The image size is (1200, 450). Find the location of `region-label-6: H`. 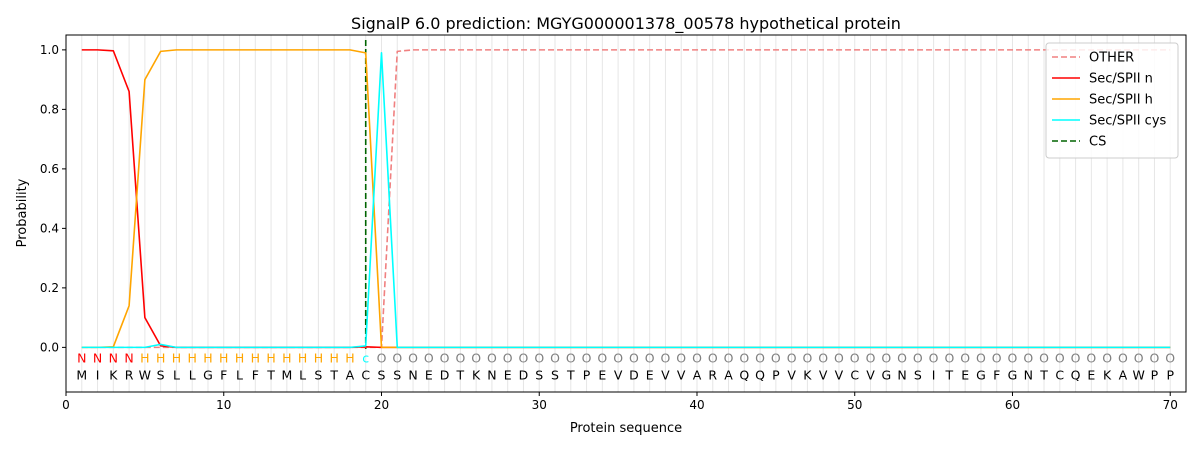

region-label-6: H is located at coordinates (160, 357).